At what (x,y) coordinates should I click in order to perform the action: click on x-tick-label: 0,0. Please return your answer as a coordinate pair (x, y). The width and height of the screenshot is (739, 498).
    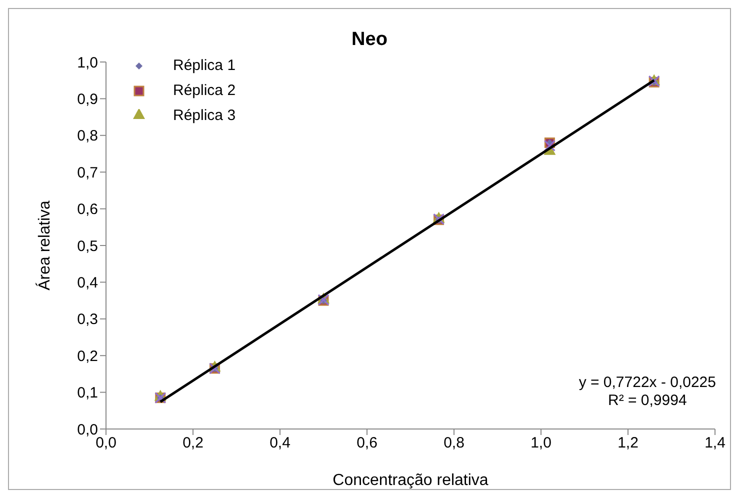
    Looking at the image, I should click on (106, 443).